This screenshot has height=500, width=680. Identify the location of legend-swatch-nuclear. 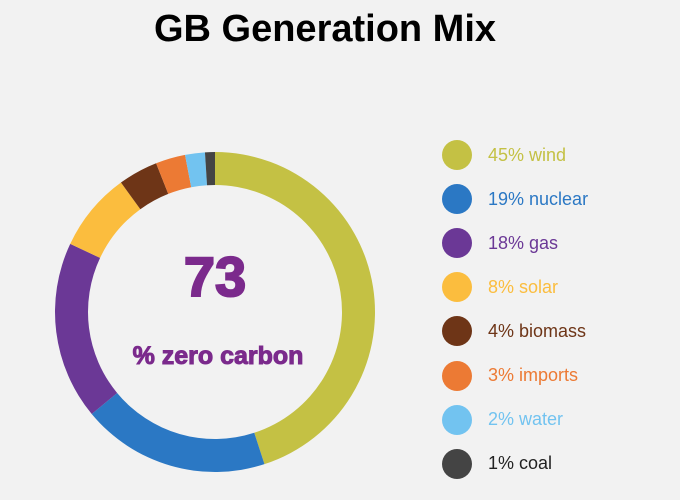
(457, 199).